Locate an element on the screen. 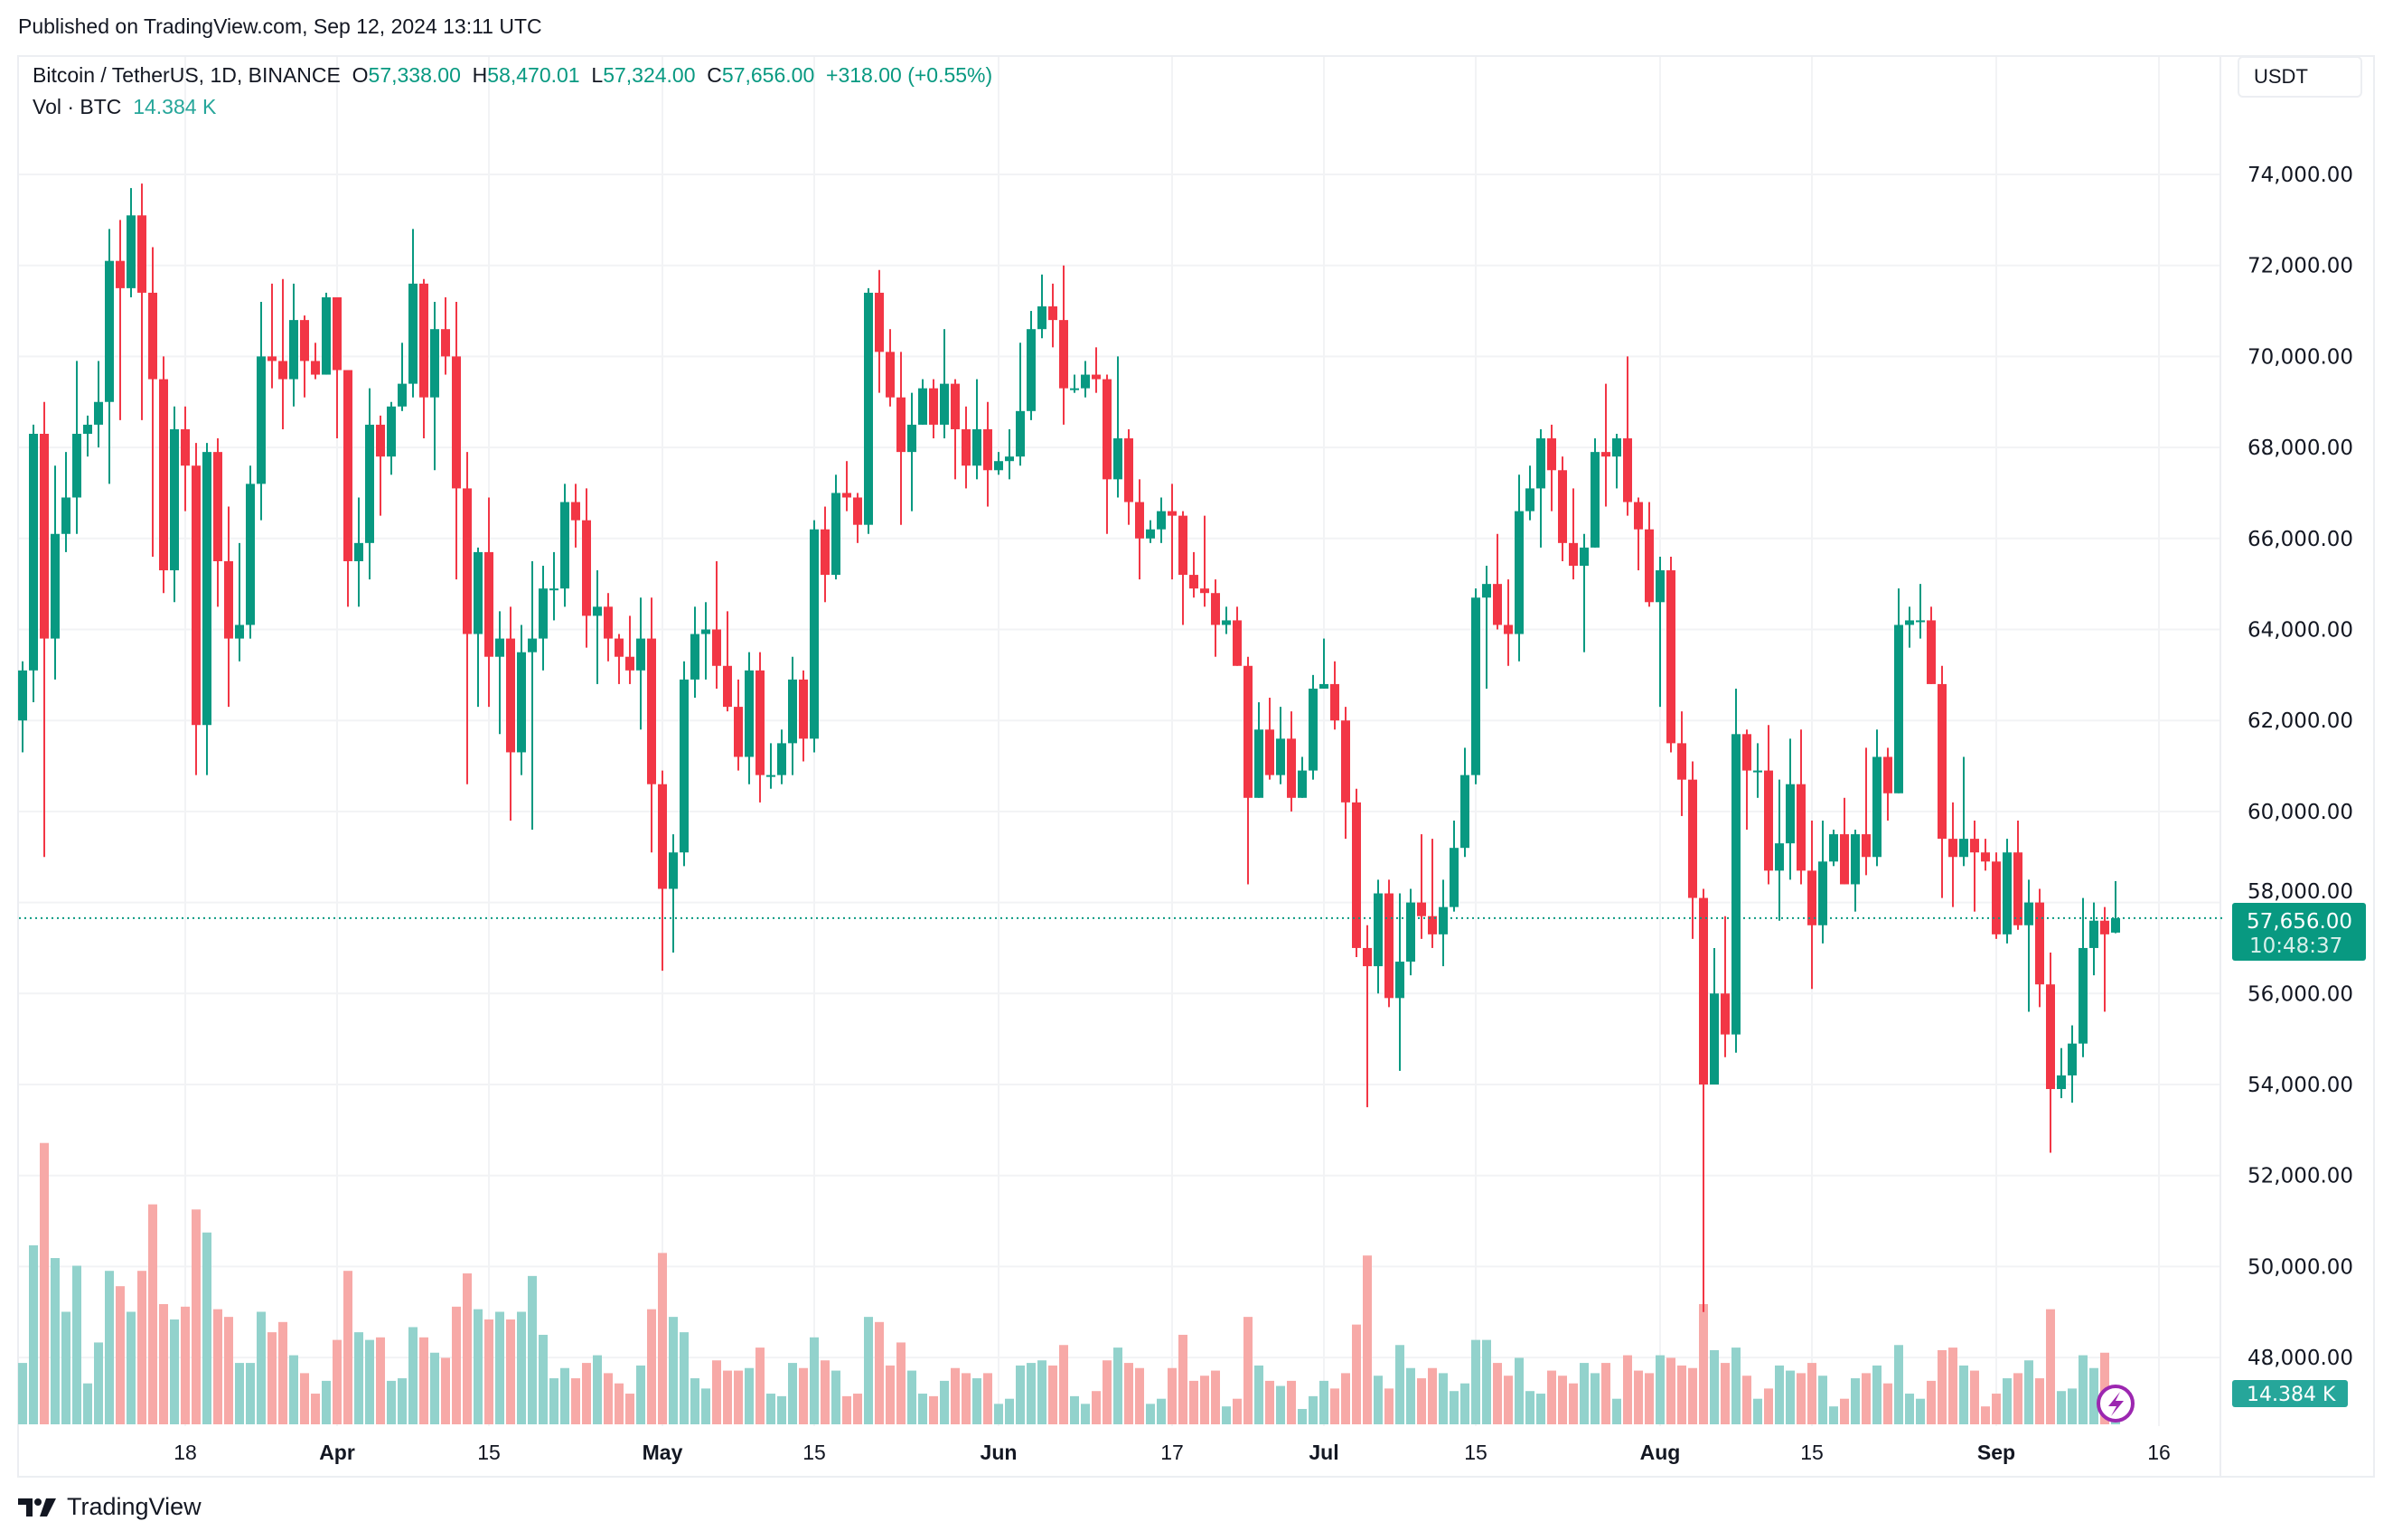 The image size is (2393, 1540). volume-title: Vol · BTC is located at coordinates (77, 106).